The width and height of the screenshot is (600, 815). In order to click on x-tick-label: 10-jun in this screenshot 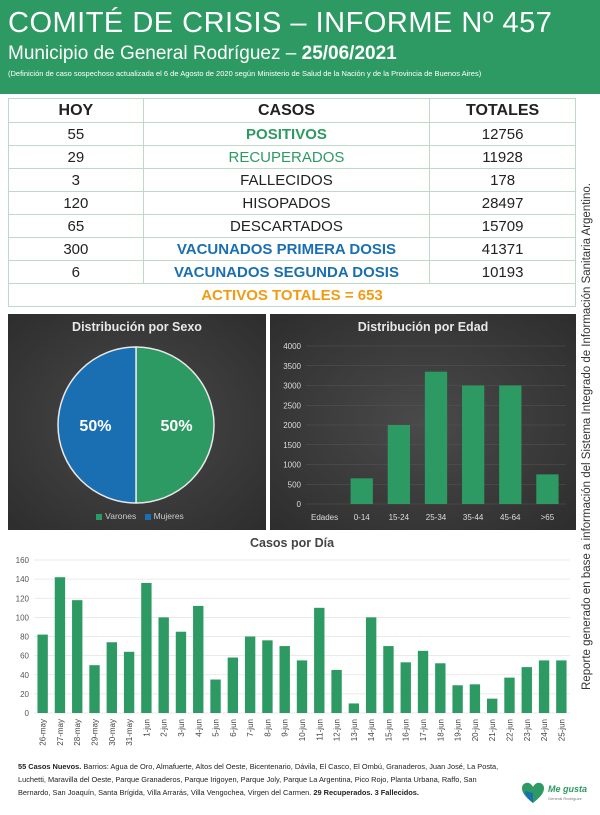, I will do `click(302, 730)`.